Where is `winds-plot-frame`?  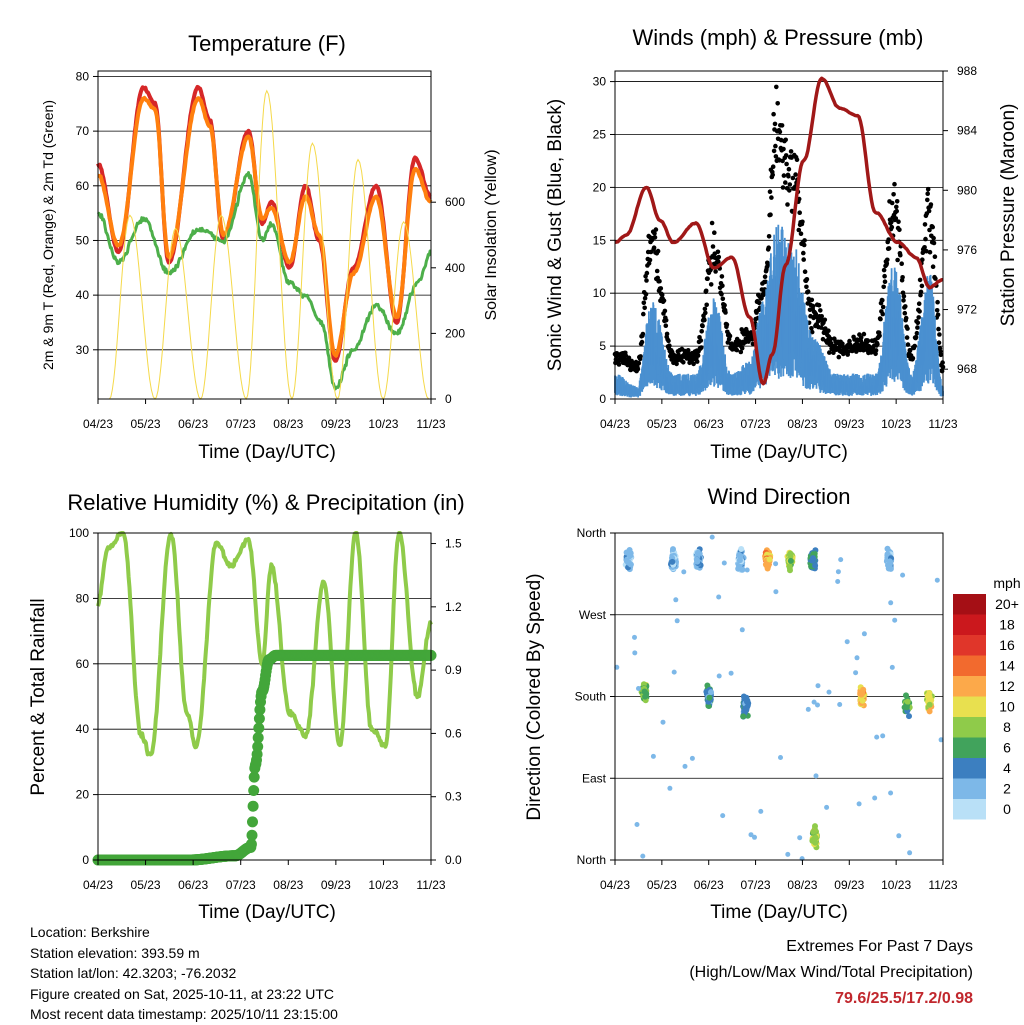
winds-plot-frame is located at coordinates (779, 235).